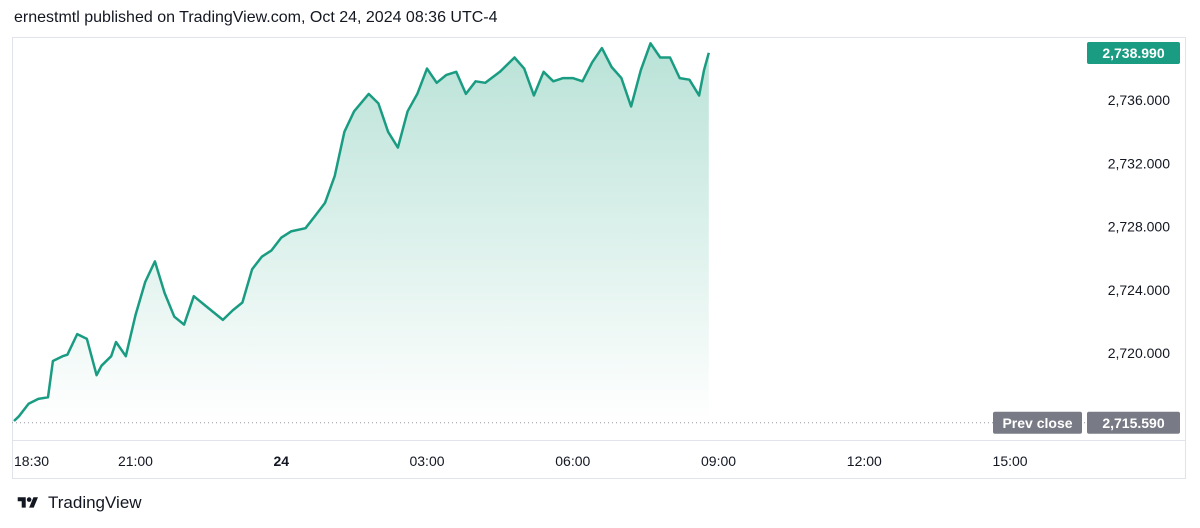 The height and width of the screenshot is (528, 1200). Describe the element at coordinates (572, 461) in the screenshot. I see `time-tick-label: 06:00` at that location.